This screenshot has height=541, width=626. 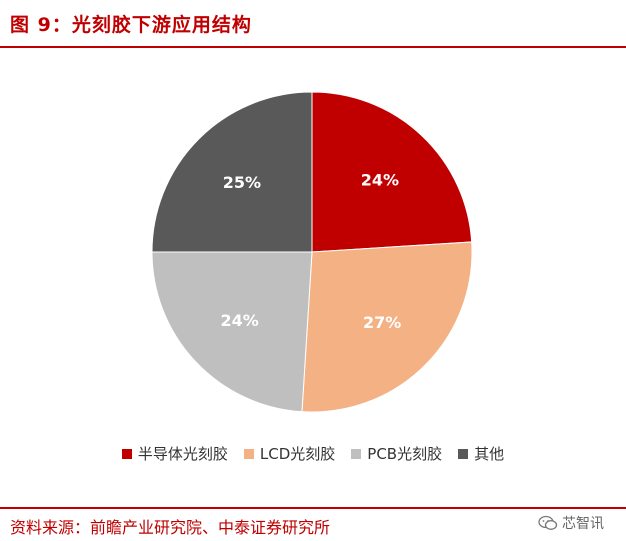 I want to click on legend-label: 其他, so click(x=489, y=453).